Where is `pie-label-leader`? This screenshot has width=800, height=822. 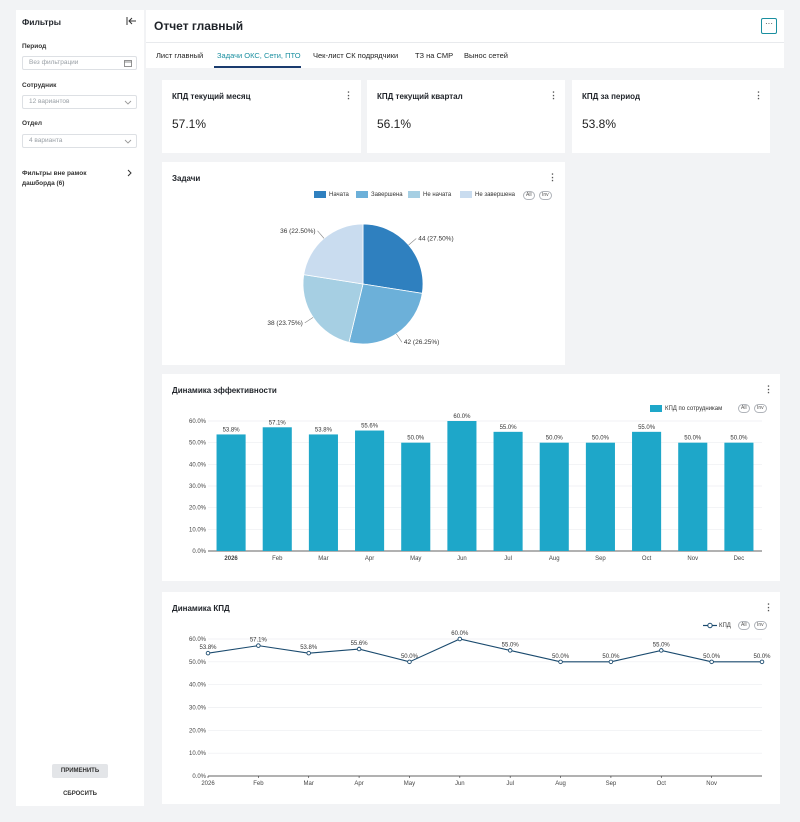
pie-label-leader is located at coordinates (321, 234).